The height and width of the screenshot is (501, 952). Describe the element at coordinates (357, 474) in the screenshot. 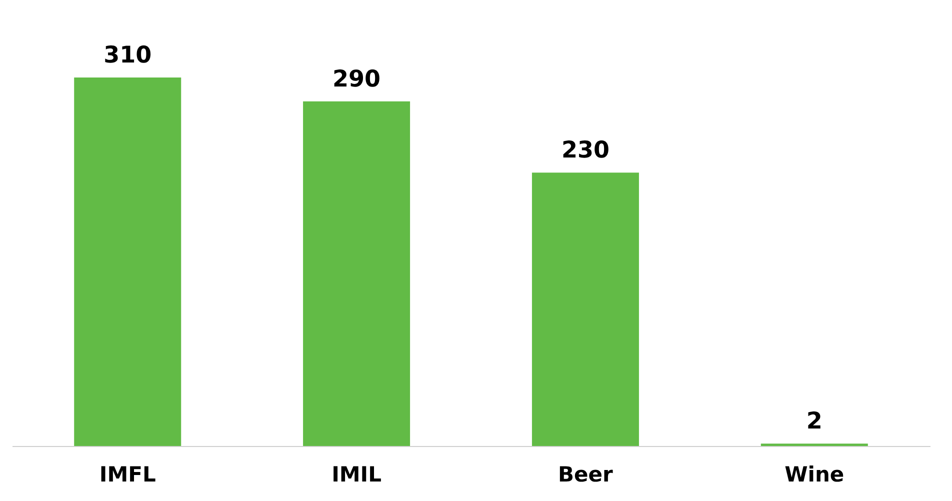

I see `x-tick-label: IMIL` at that location.